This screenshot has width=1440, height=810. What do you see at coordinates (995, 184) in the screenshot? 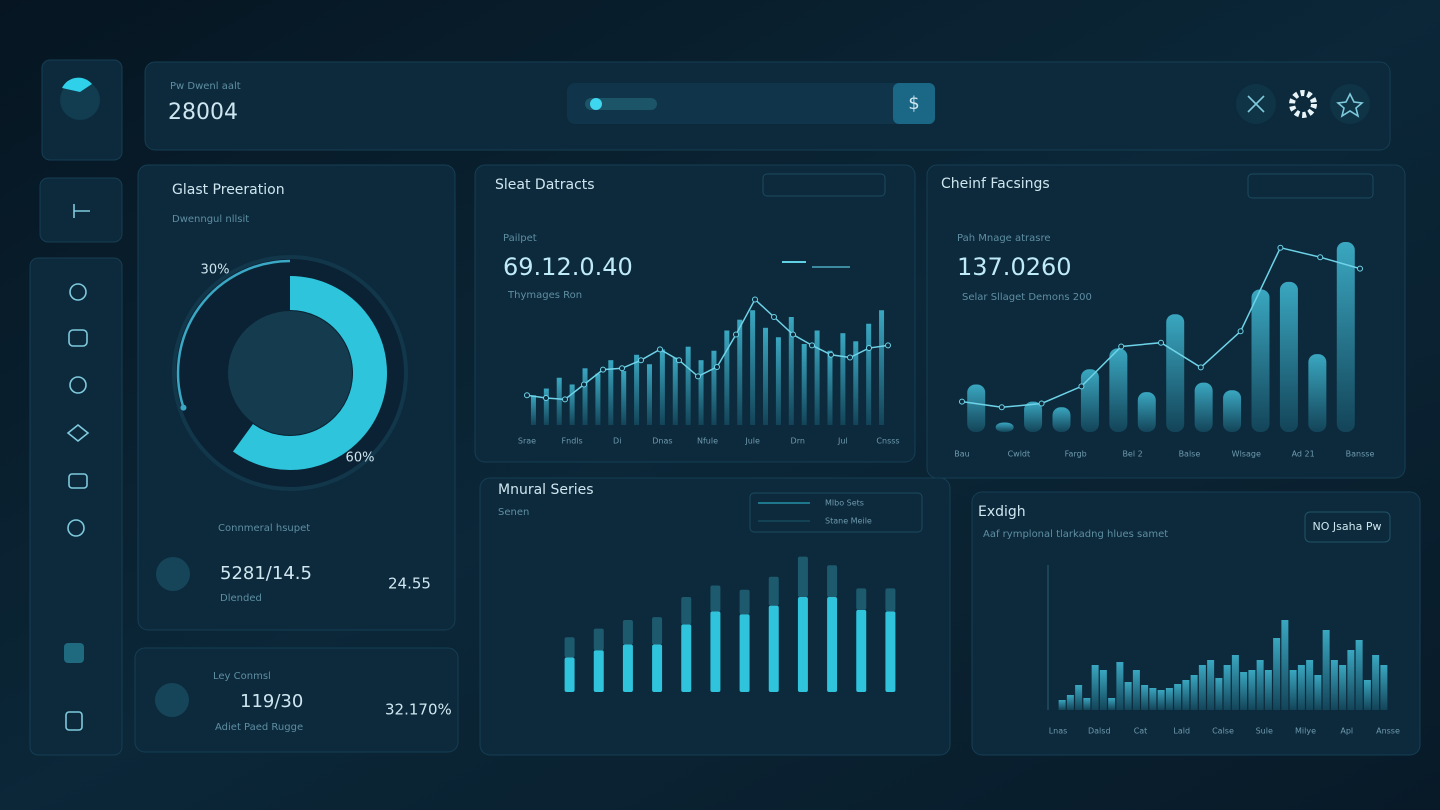
I see `panel-title: Cheinf Facsings` at bounding box center [995, 184].